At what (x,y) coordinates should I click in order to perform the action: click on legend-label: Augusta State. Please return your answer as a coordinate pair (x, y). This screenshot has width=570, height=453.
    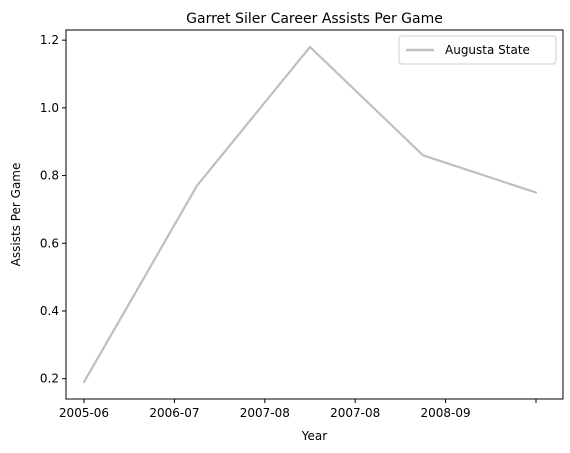
    Looking at the image, I should click on (487, 50).